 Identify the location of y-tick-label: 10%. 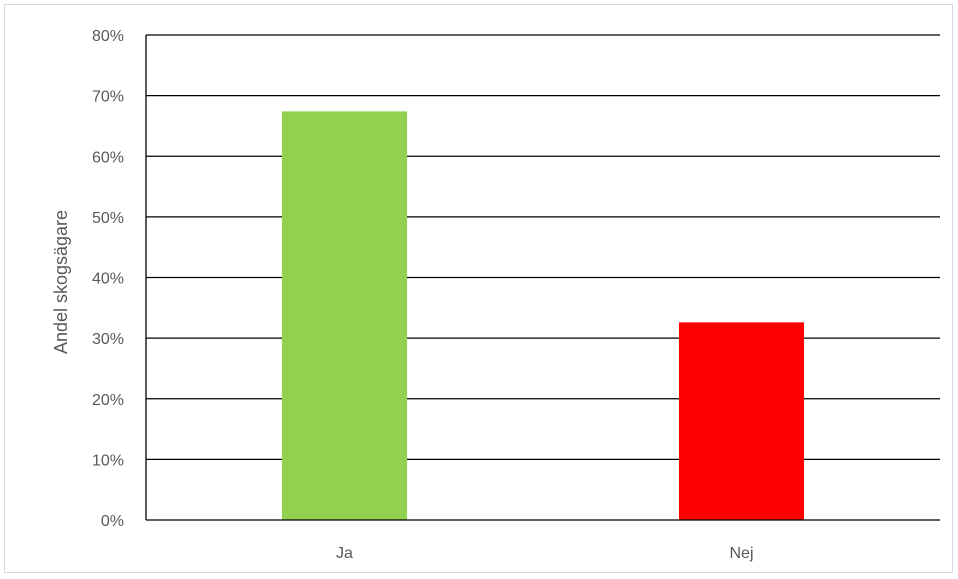
(108, 460).